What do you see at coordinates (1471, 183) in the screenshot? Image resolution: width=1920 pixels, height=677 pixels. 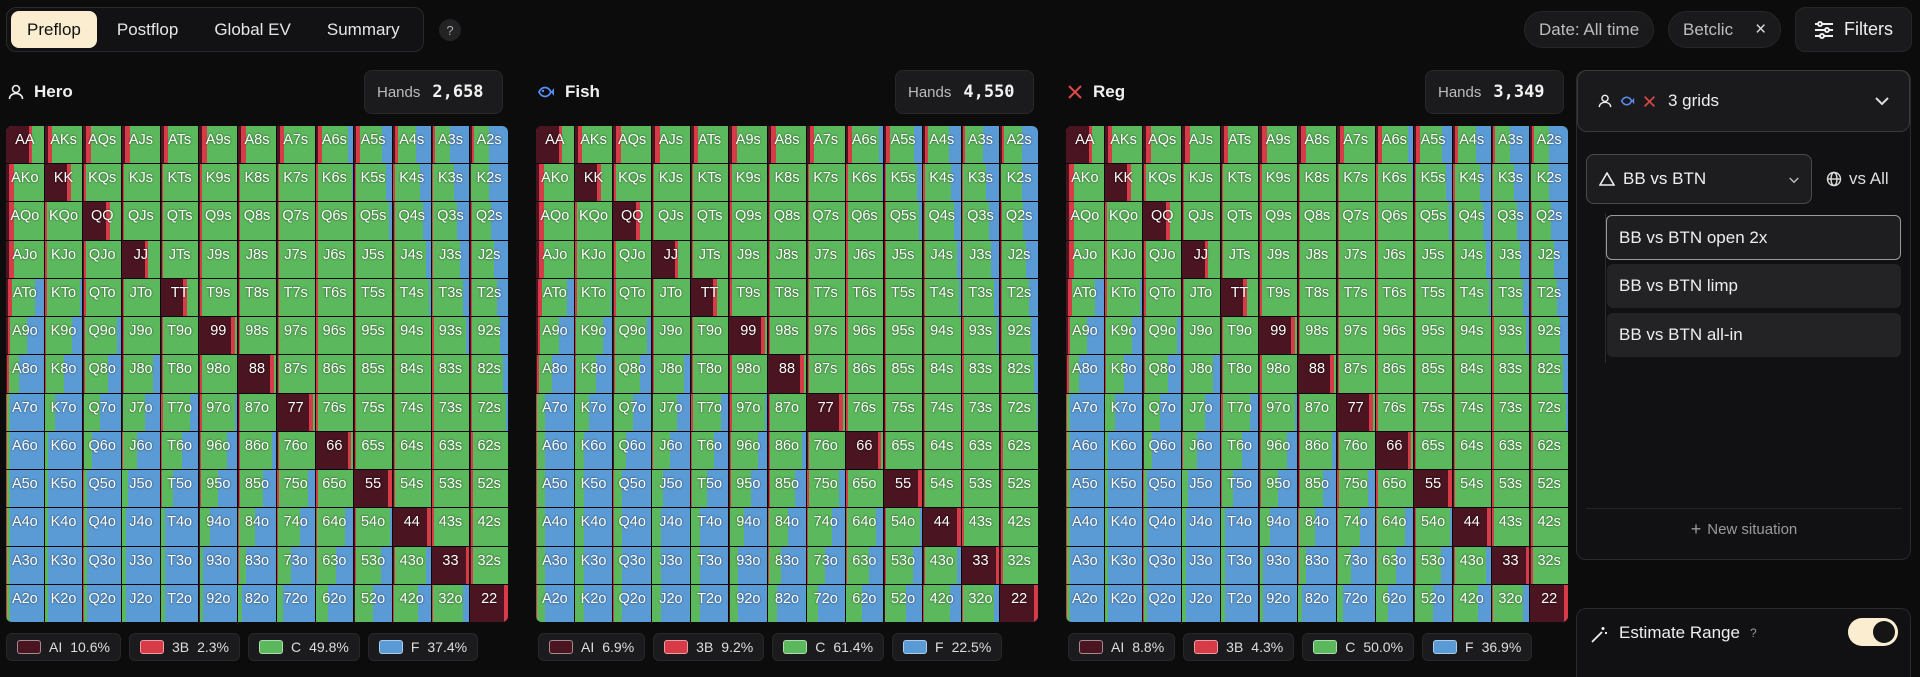 I see `hand-cell-K4s: K4s` at bounding box center [1471, 183].